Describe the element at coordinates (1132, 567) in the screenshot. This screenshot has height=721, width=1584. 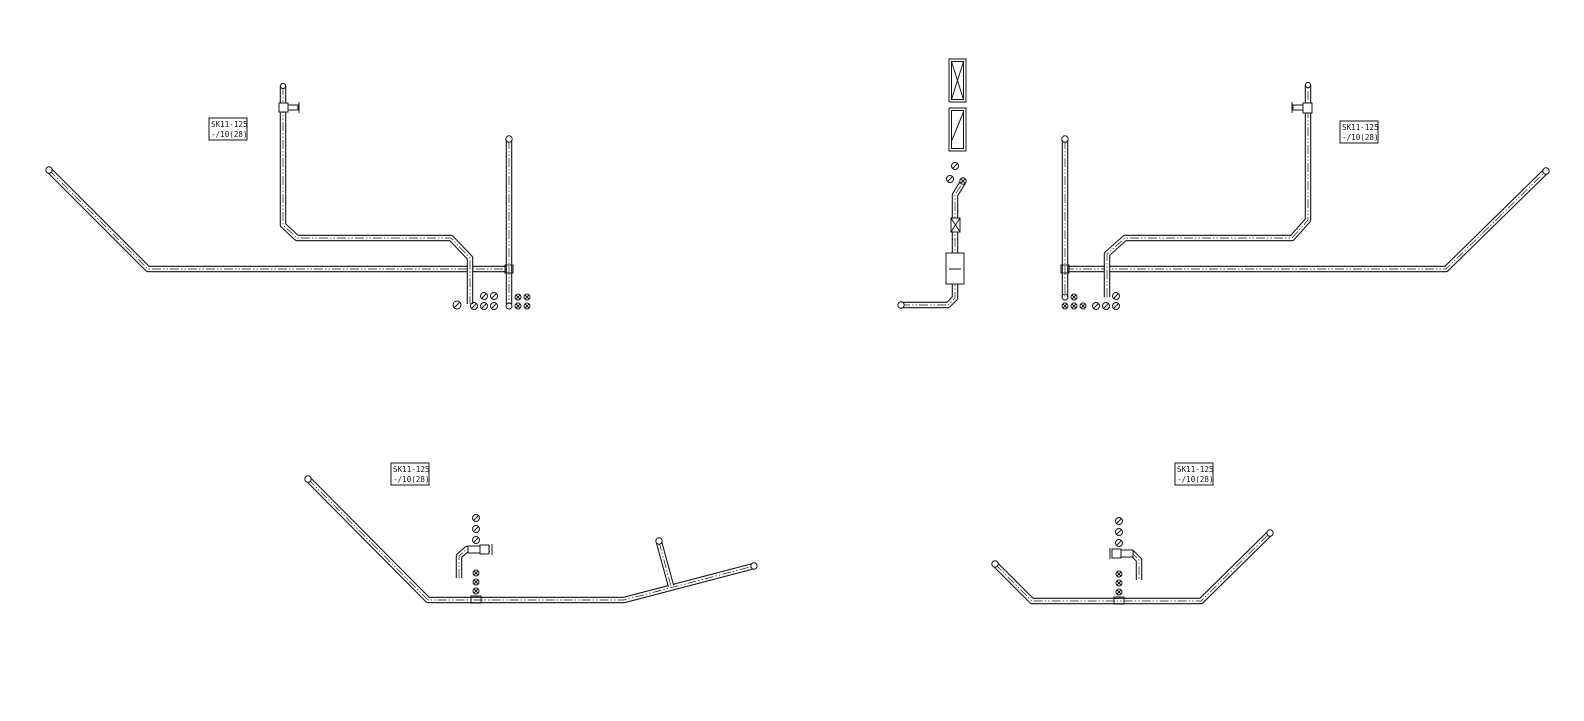
I see `pipe-br-main` at that location.